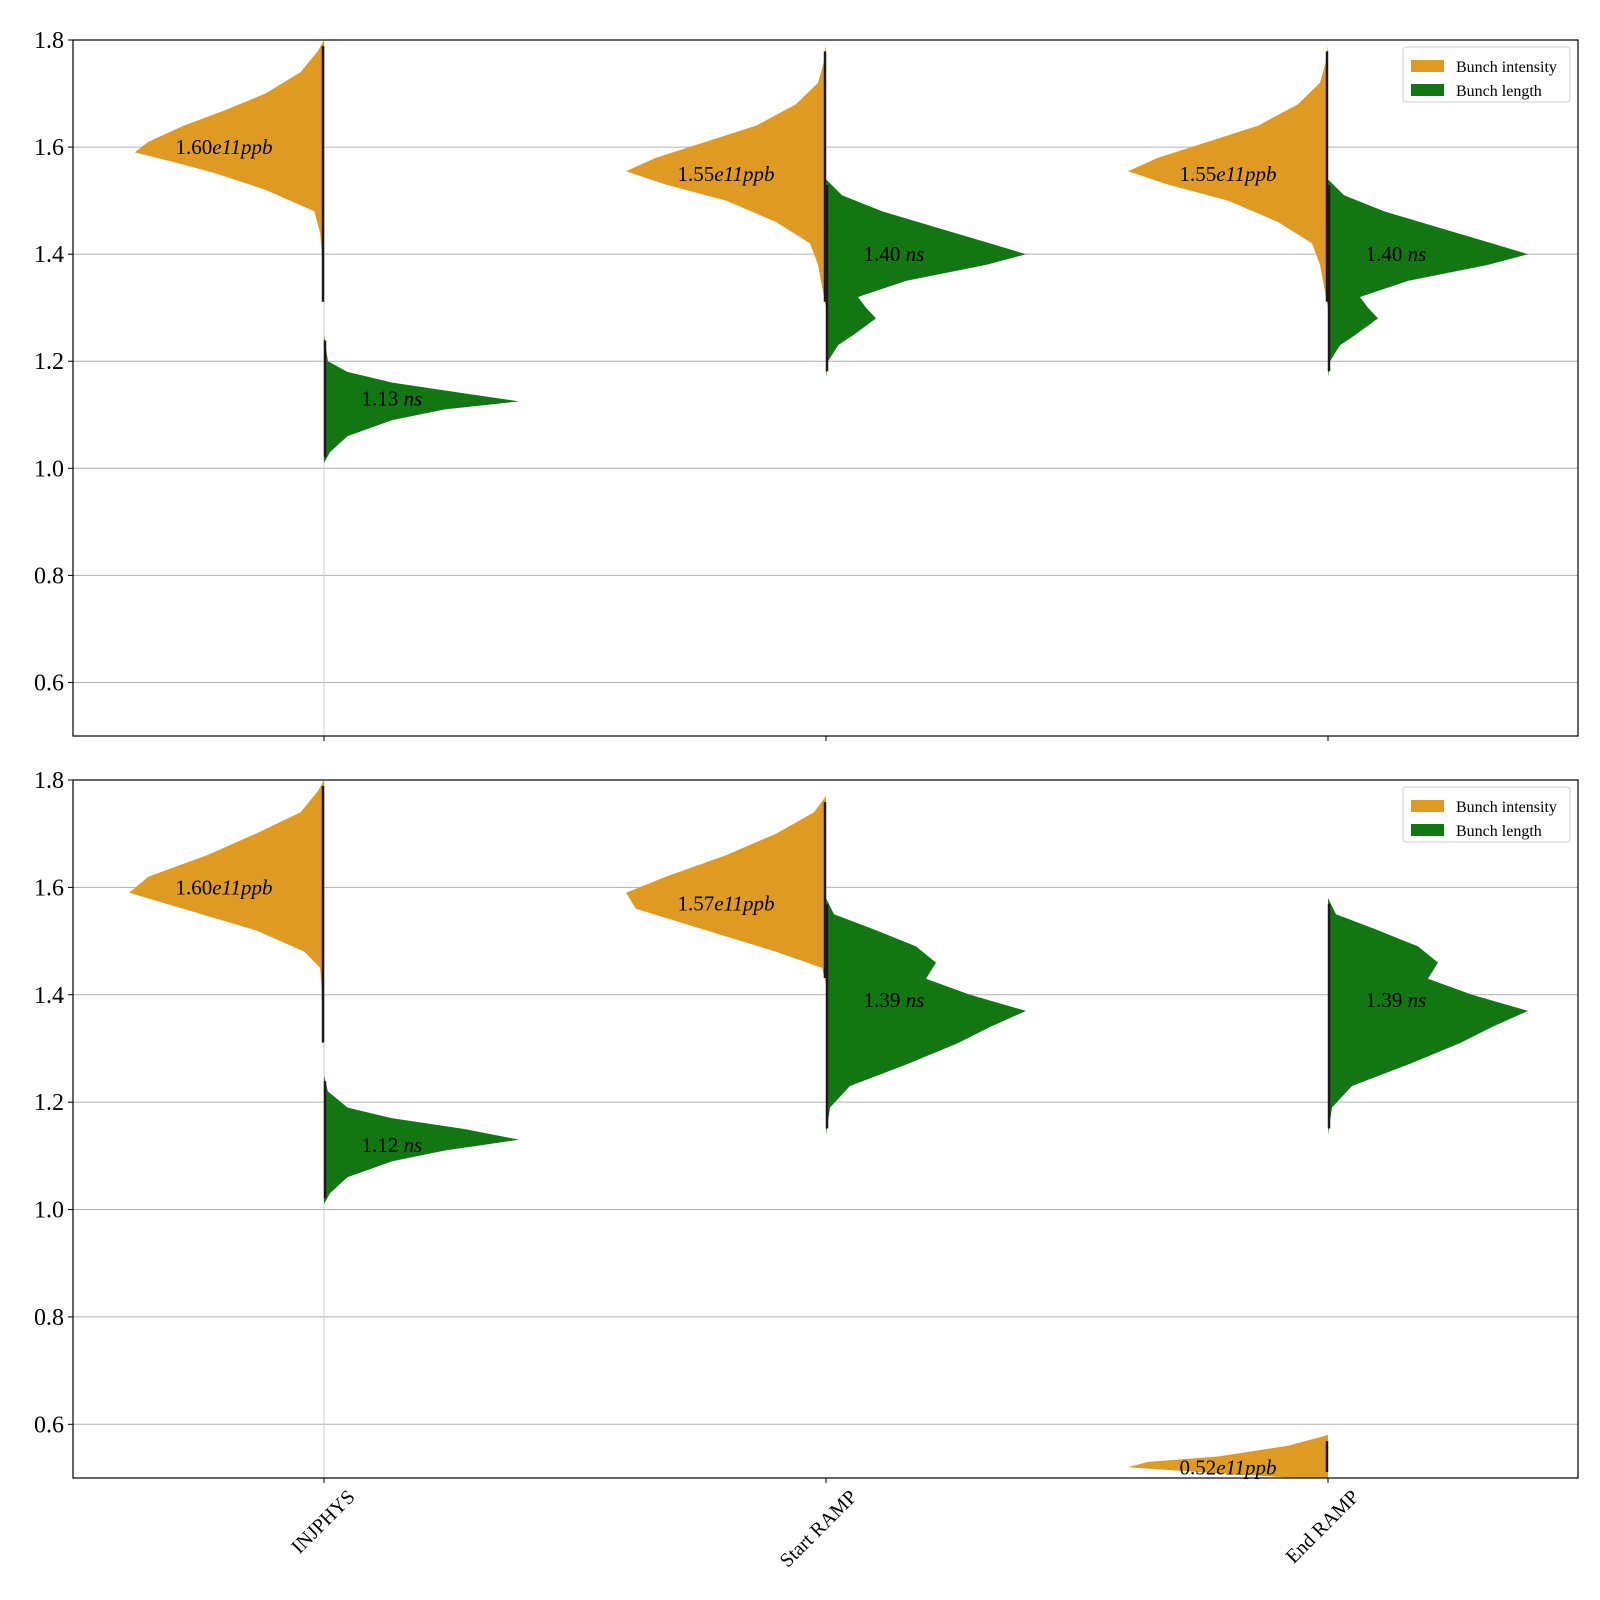 This screenshot has width=1600, height=1600. I want to click on violin-value-label: 0.52e11ppb, so click(1227, 1467).